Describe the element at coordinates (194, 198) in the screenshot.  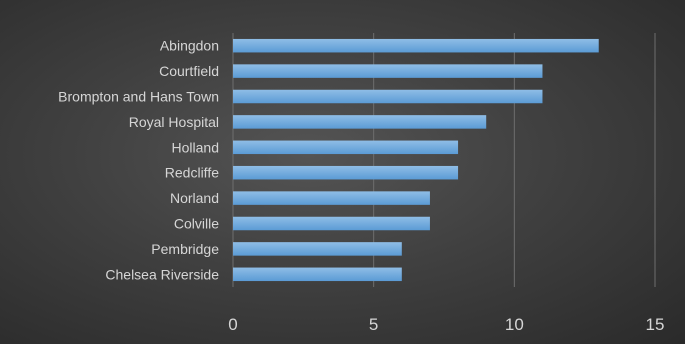
I see `category-label: Norland` at that location.